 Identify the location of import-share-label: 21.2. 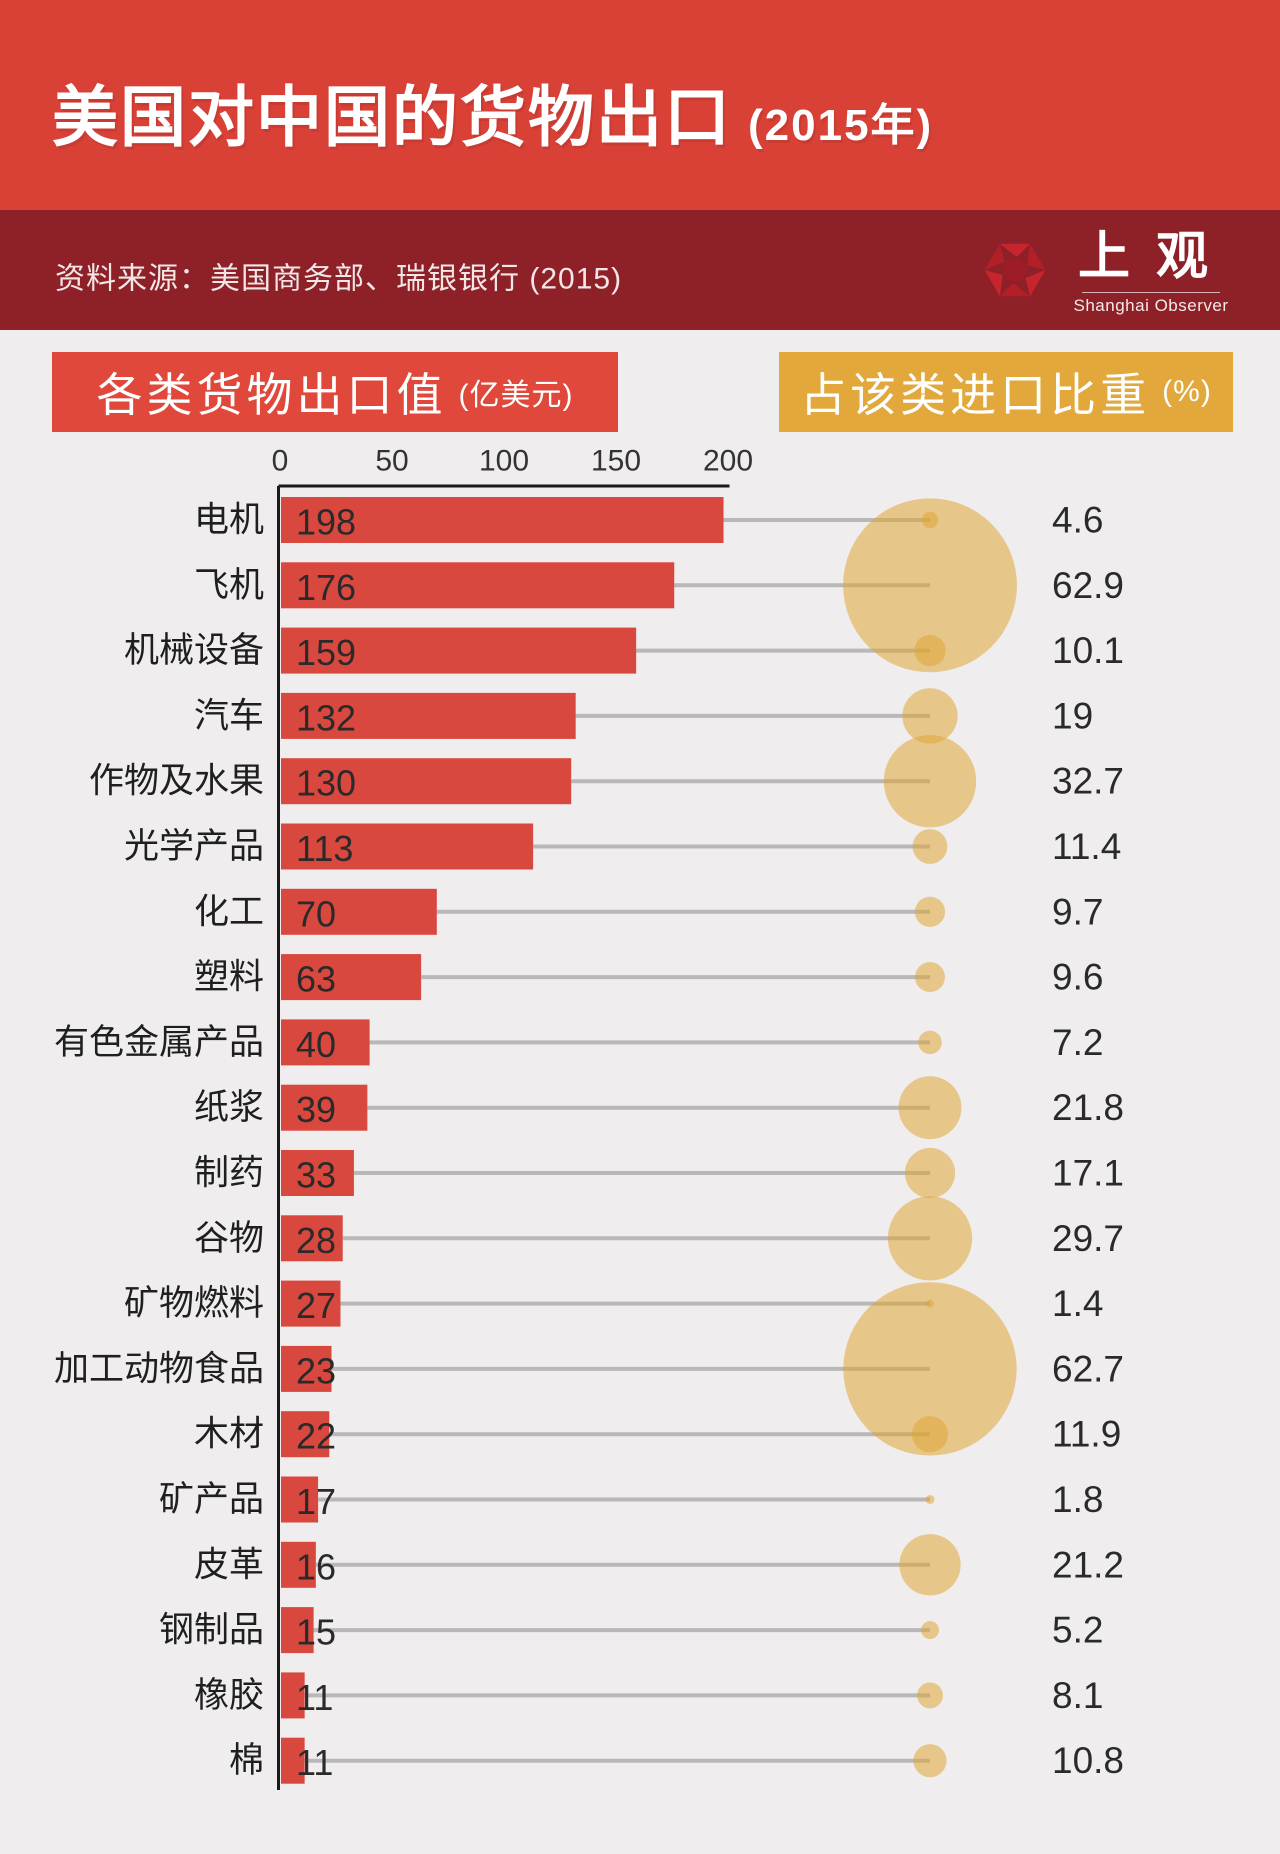
(1088, 1564).